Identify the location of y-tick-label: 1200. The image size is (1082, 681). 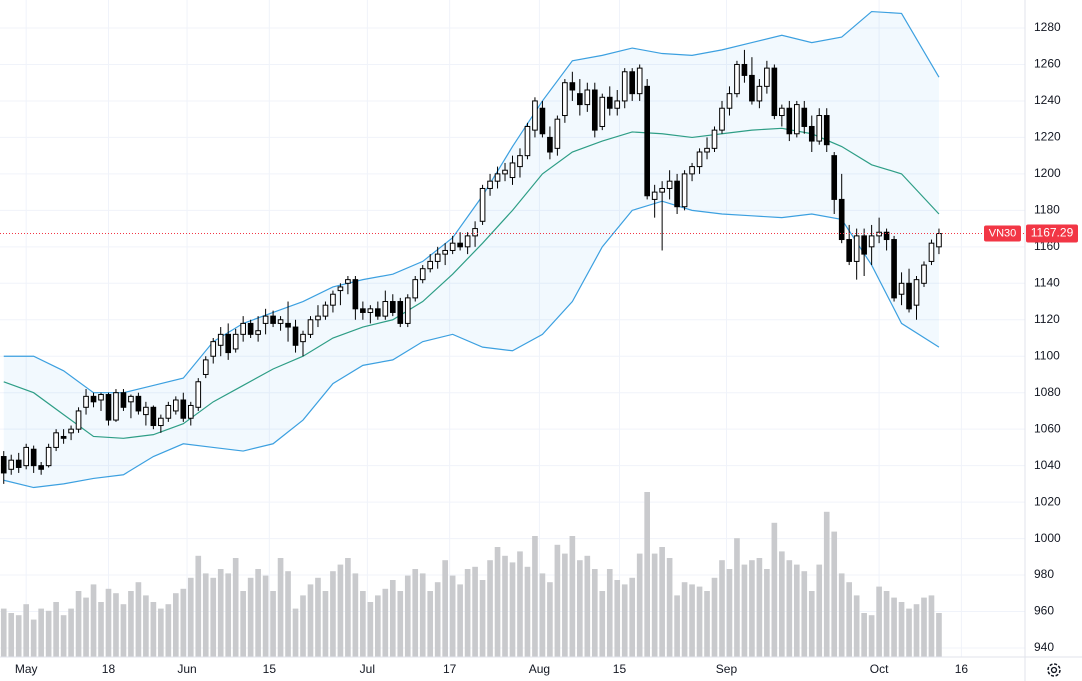
(1047, 173).